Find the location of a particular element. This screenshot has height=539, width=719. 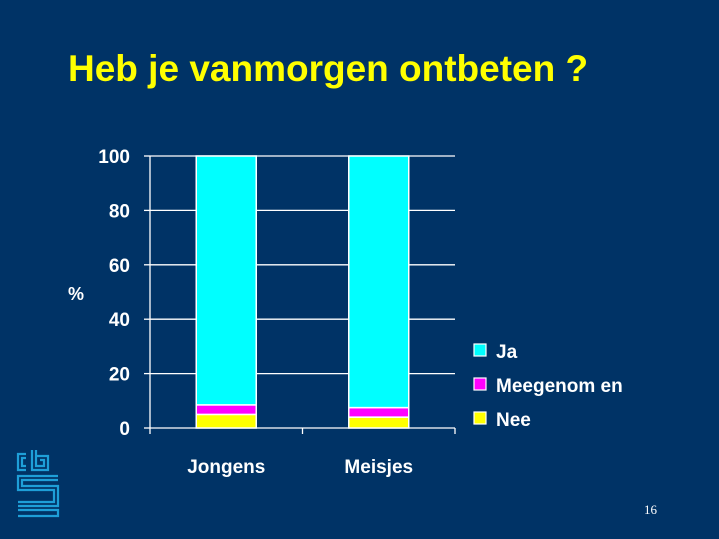

slide-title: Heb je vanmorgen ontbeten ? is located at coordinates (328, 68).